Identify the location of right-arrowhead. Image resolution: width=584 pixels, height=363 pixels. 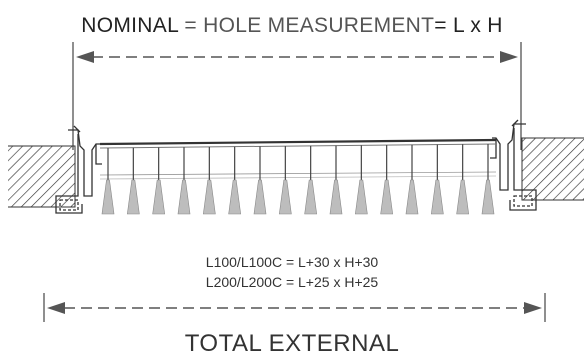
(509, 57).